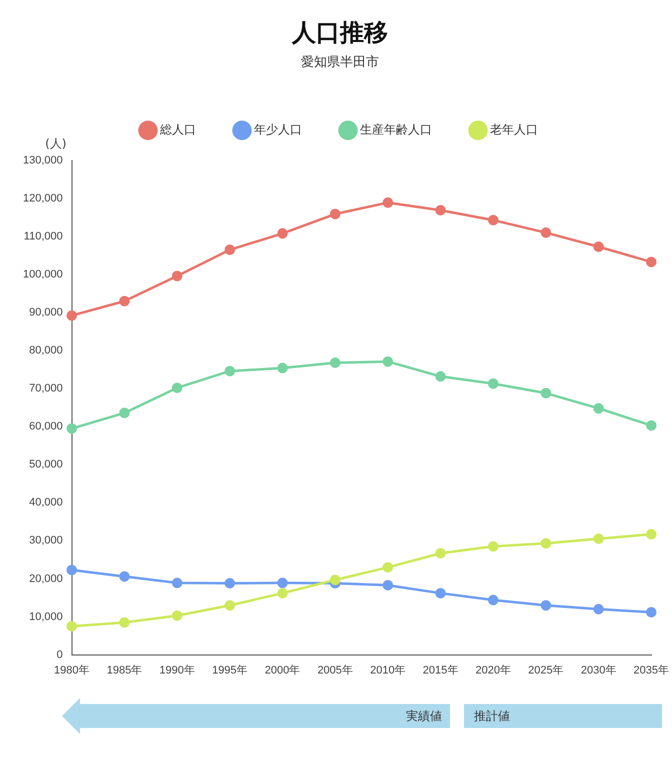 This screenshot has height=759, width=672. What do you see at coordinates (42, 274) in the screenshot?
I see `y-tick-label: 100,000` at bounding box center [42, 274].